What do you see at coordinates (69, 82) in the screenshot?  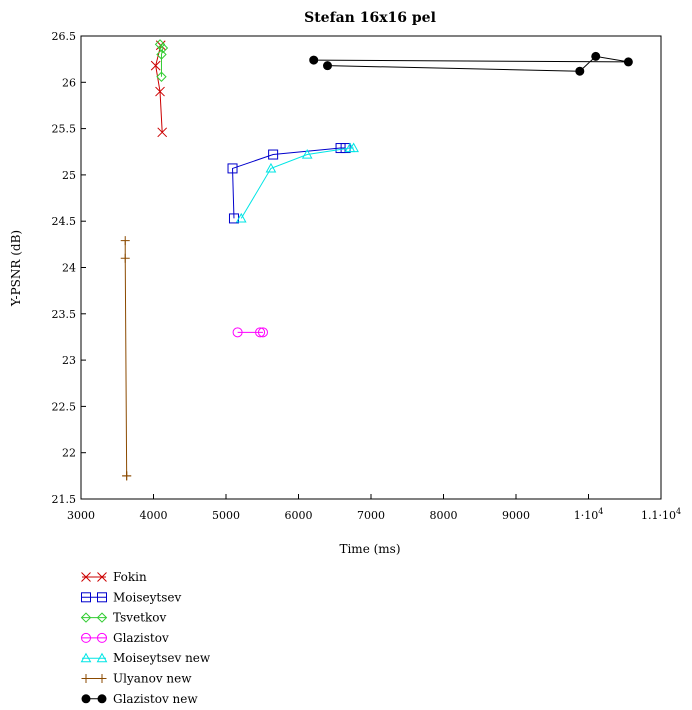 I see `y-tick-label: 26` at bounding box center [69, 82].